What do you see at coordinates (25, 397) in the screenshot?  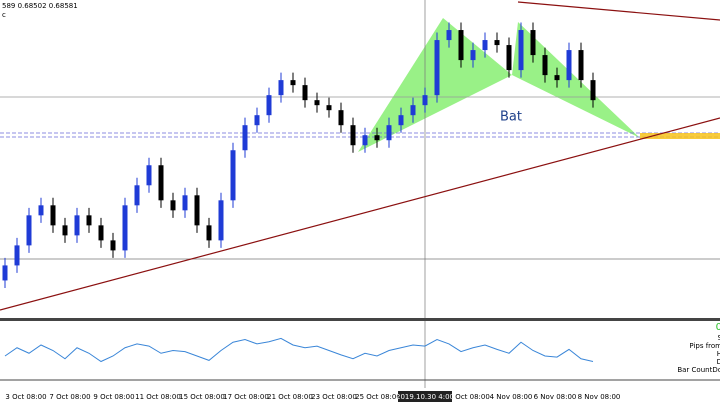 I see `x-tick-label: 3 Oct 08:00` at bounding box center [25, 397].